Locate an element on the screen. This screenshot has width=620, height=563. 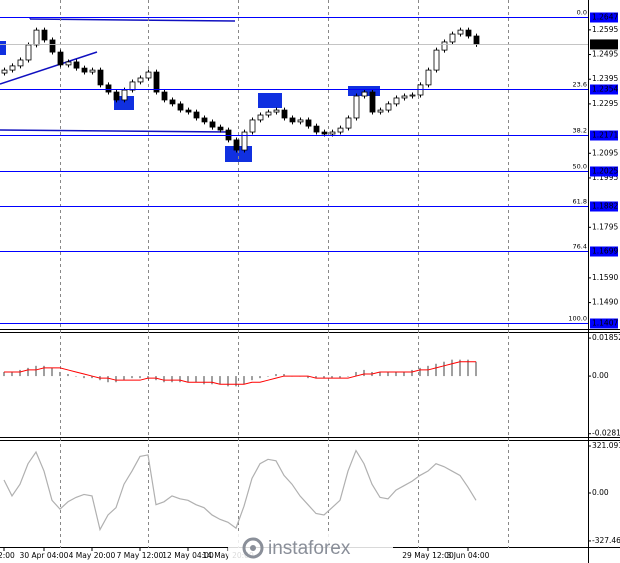
fib-price-label: 1.2647 is located at coordinates (605, 17).